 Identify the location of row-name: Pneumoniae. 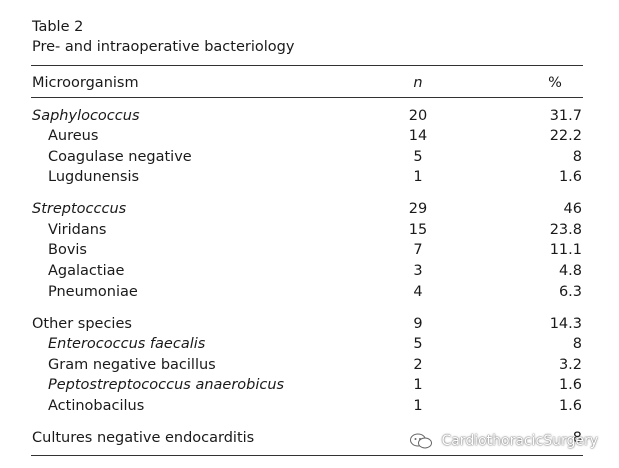
(93, 292).